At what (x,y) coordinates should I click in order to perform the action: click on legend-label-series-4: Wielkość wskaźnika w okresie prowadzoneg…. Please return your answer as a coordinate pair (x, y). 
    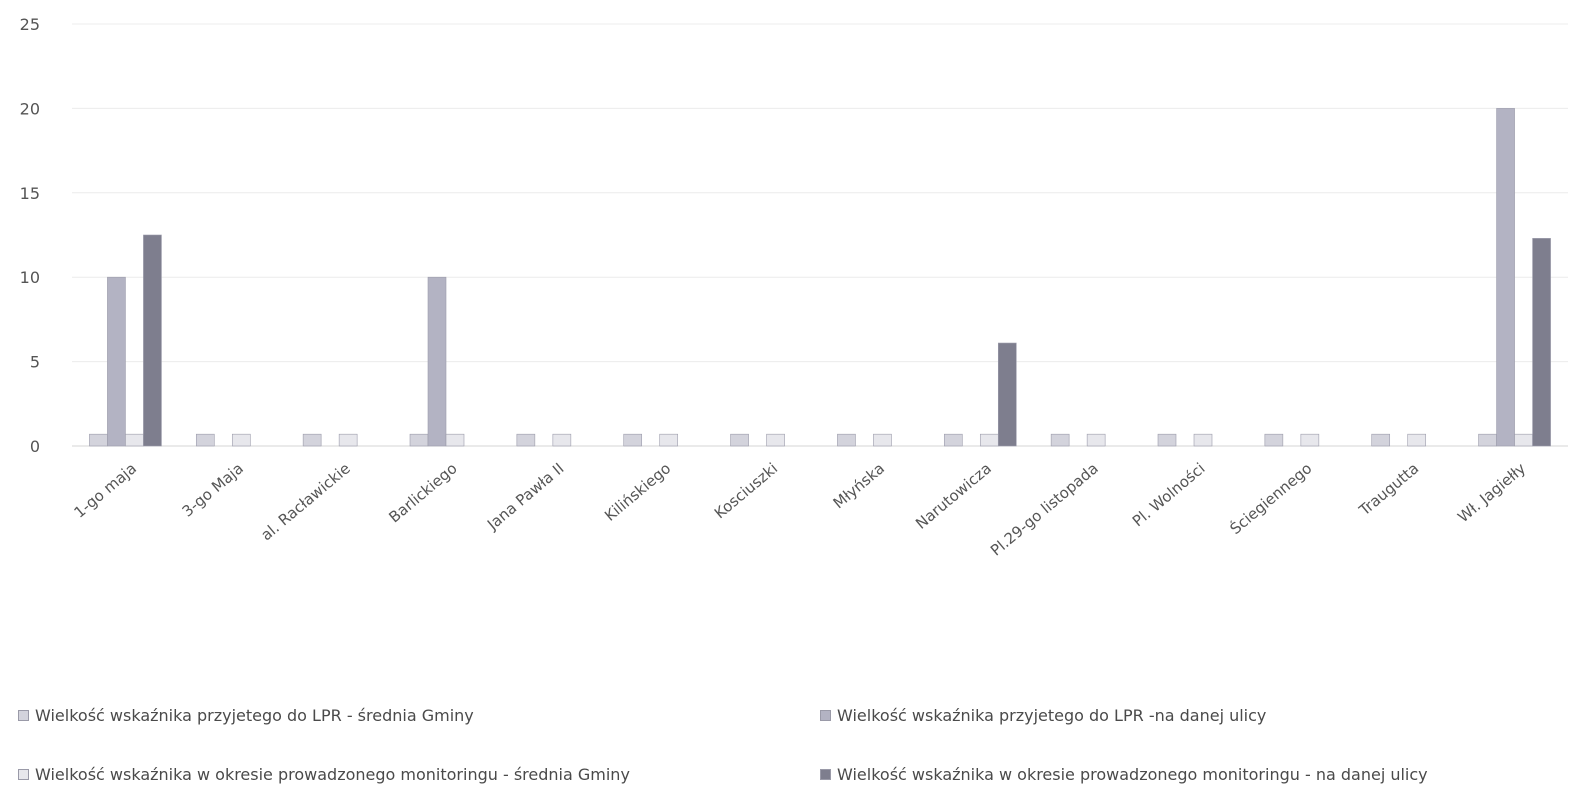
    Looking at the image, I should click on (1132, 774).